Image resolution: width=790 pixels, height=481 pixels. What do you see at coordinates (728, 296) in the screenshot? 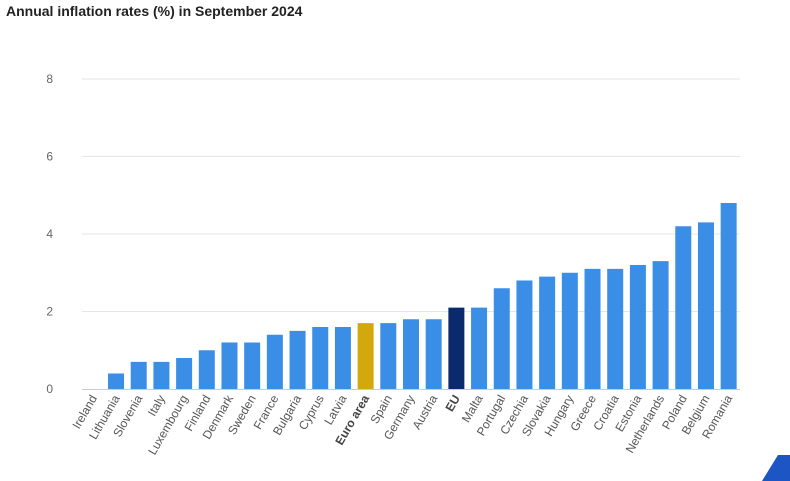
I see `bar-romania` at bounding box center [728, 296].